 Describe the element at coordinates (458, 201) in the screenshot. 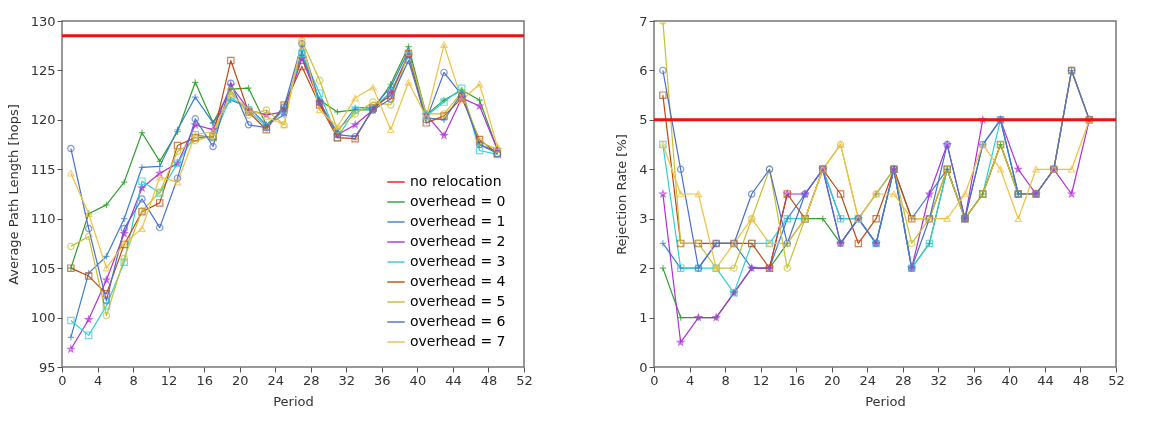

I see `legend-label: overhead = 0` at that location.